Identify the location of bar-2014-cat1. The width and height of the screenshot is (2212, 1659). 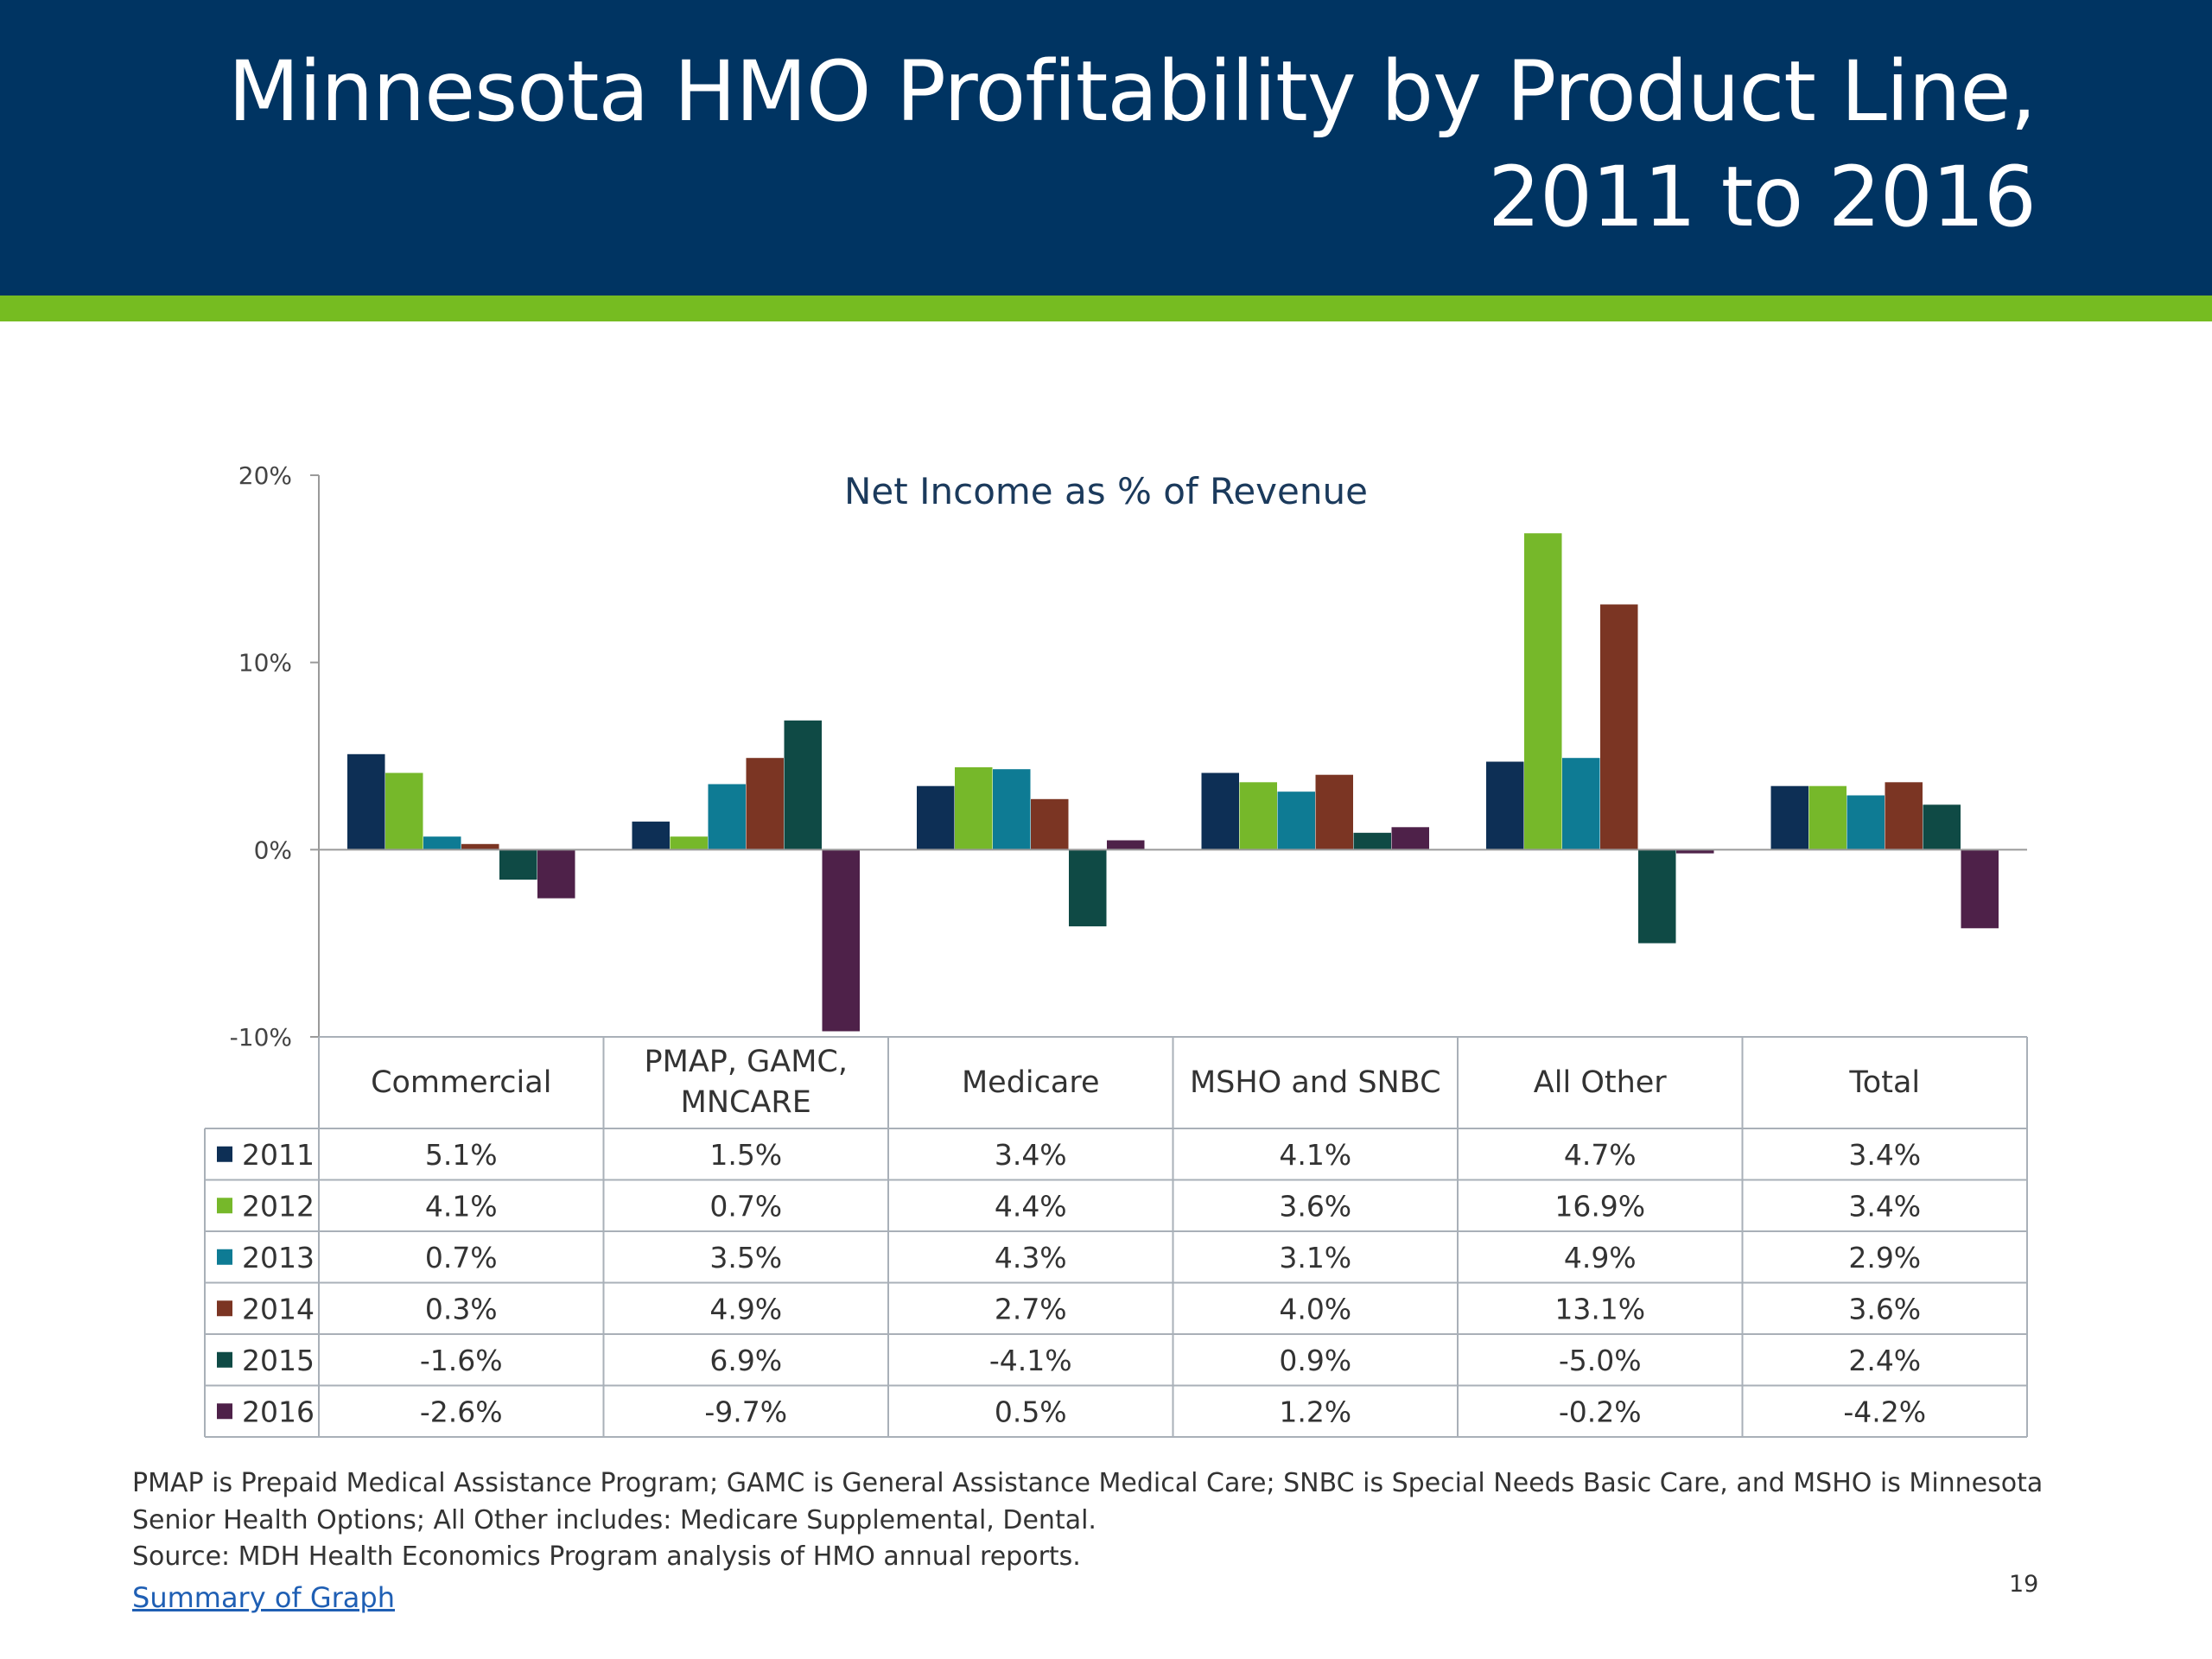
(765, 804).